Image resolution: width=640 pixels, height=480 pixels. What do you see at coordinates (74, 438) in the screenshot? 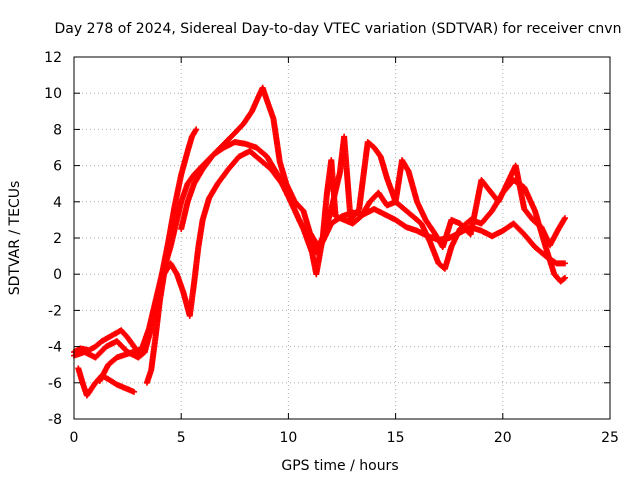
I see `x-tick-label: 0` at bounding box center [74, 438].